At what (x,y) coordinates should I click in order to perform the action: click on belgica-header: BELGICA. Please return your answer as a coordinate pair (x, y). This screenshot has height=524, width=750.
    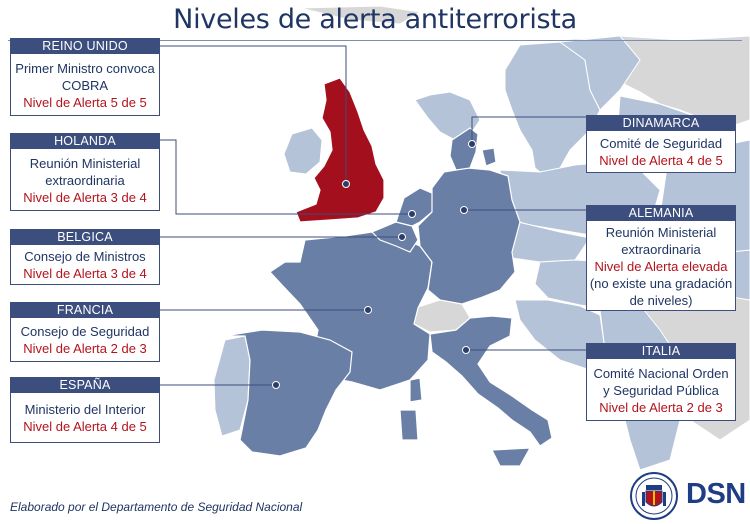
    Looking at the image, I should click on (85, 237).